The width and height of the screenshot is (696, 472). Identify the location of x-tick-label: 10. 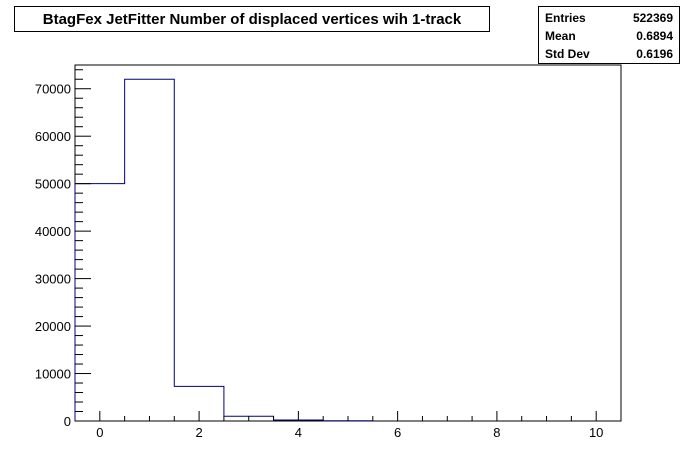
(596, 432).